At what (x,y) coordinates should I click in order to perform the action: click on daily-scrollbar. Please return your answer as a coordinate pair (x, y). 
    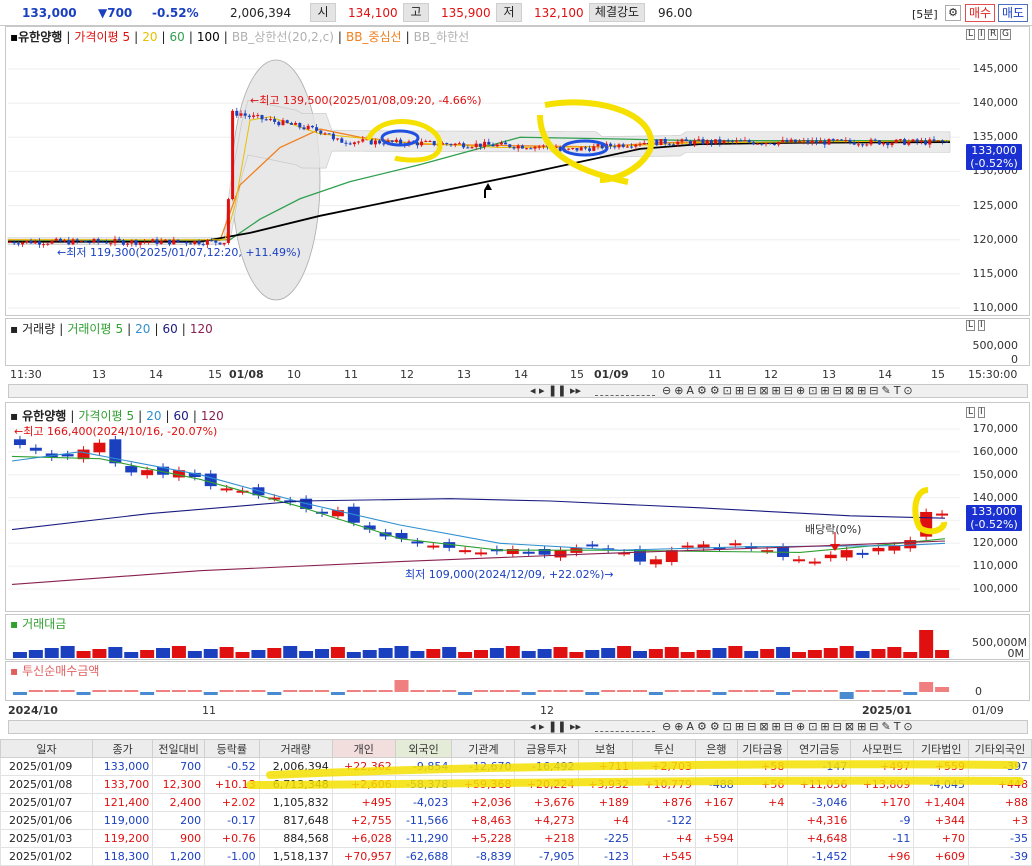
    Looking at the image, I should click on (518, 727).